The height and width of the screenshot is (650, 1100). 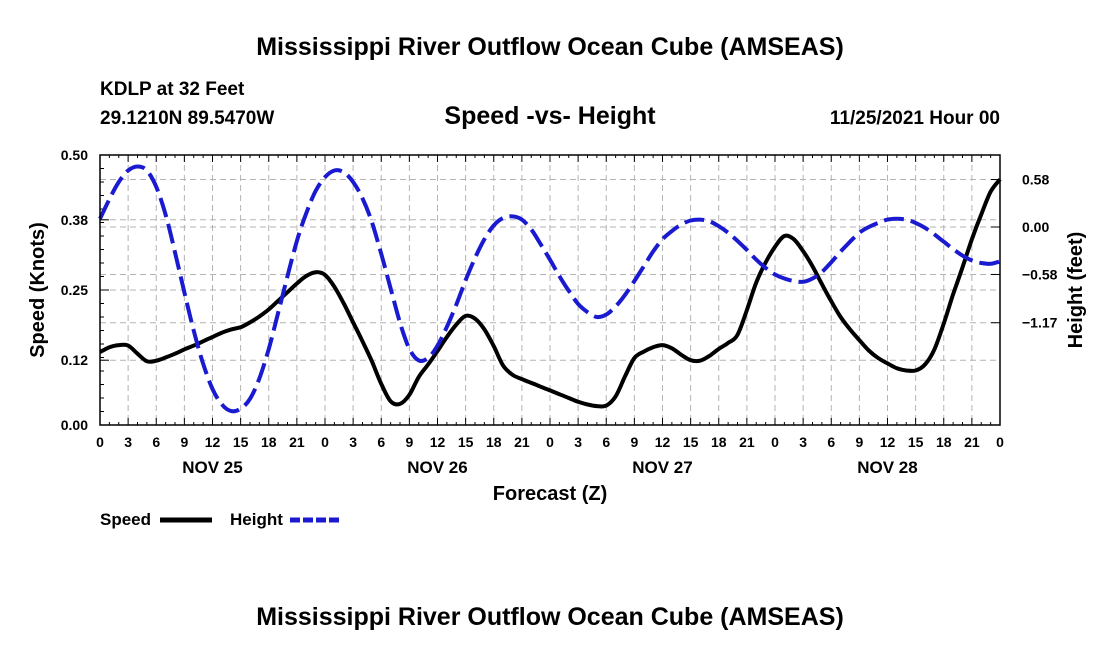 I want to click on day-label: NOV 26, so click(x=437, y=467).